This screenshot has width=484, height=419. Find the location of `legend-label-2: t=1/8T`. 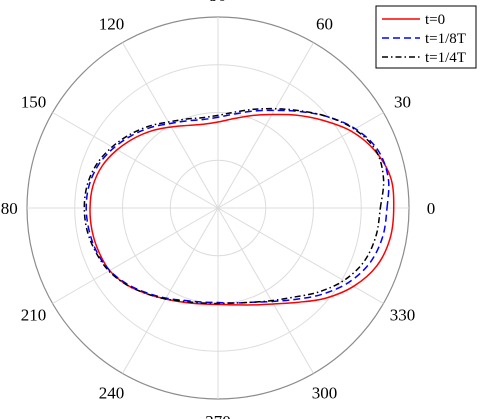

legend-label-2: t=1/8T is located at coordinates (445, 39).